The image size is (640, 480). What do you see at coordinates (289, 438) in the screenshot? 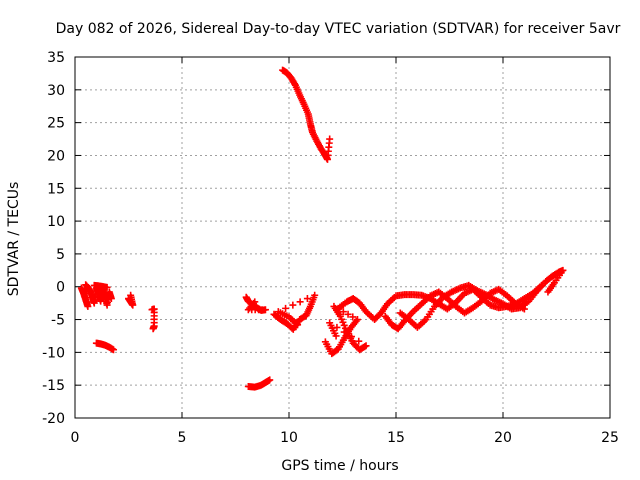
I see `x-tick-label: 10` at bounding box center [289, 438].